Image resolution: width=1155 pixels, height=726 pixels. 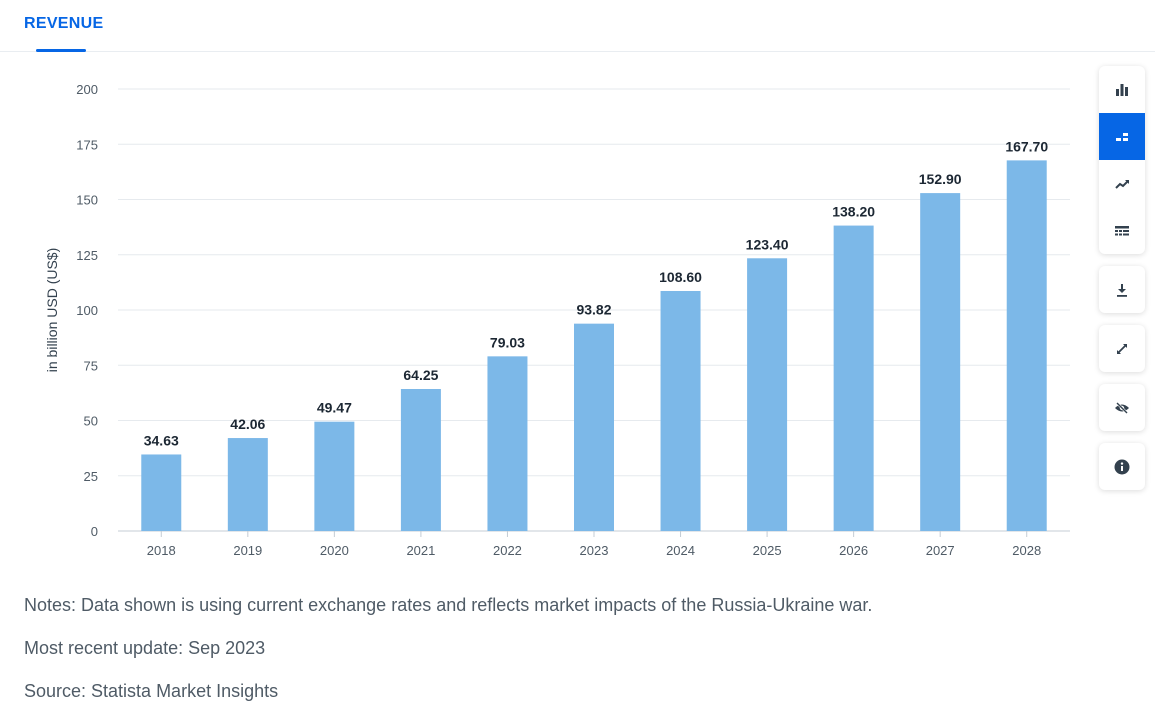 What do you see at coordinates (940, 550) in the screenshot?
I see `x-tick-label: 2027` at bounding box center [940, 550].